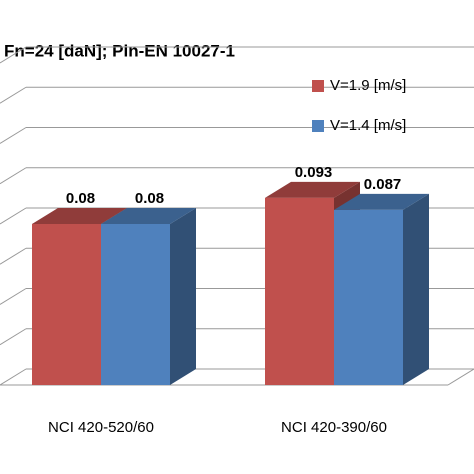  Describe the element at coordinates (460, 377) in the screenshot. I see `floor-edge` at that location.